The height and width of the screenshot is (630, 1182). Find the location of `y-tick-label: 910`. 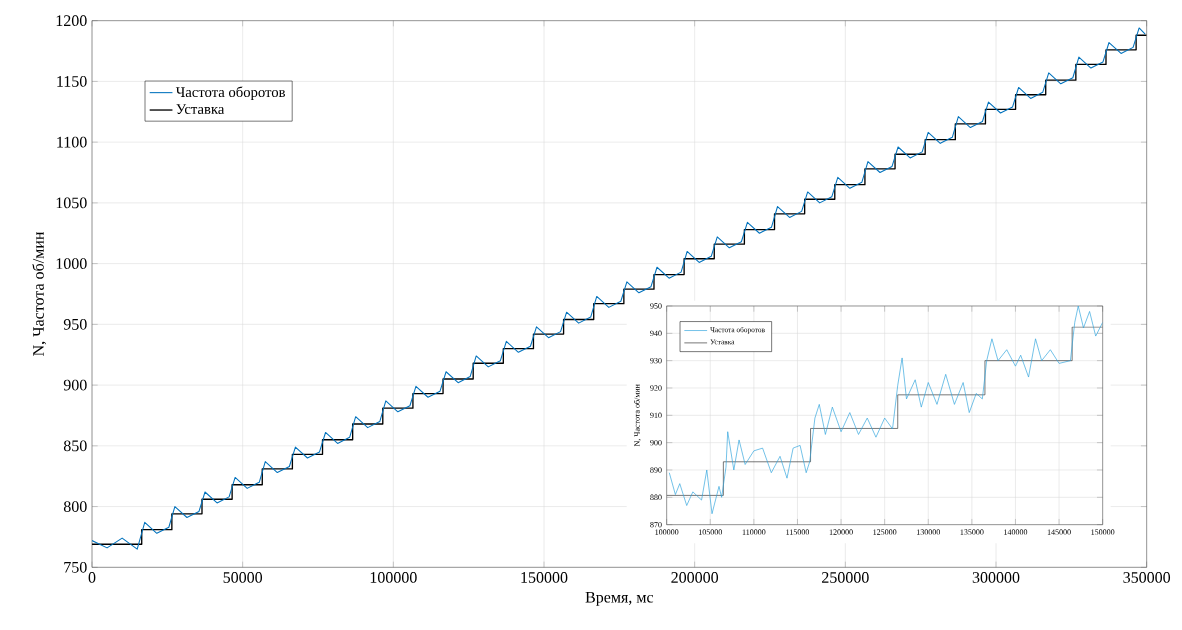

y-tick-label: 910 is located at coordinates (656, 415).